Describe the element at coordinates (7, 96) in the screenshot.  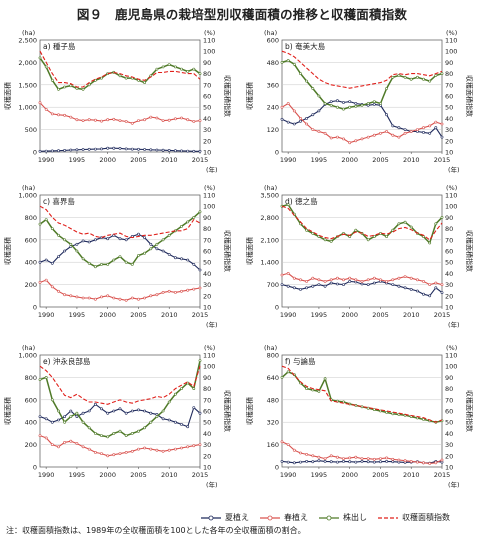
I see `y-axis-label: 収穫面積` at that location.